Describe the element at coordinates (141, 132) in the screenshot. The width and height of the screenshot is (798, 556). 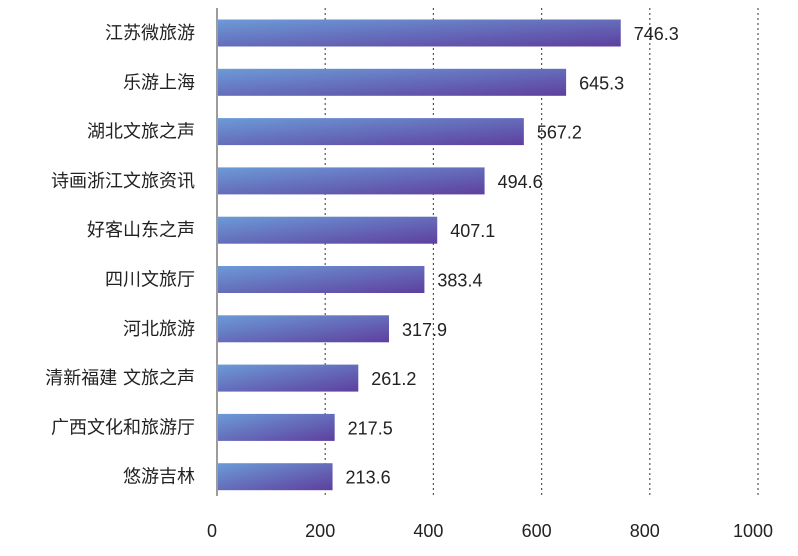
I see `category-label: 湖北文旅之声` at that location.